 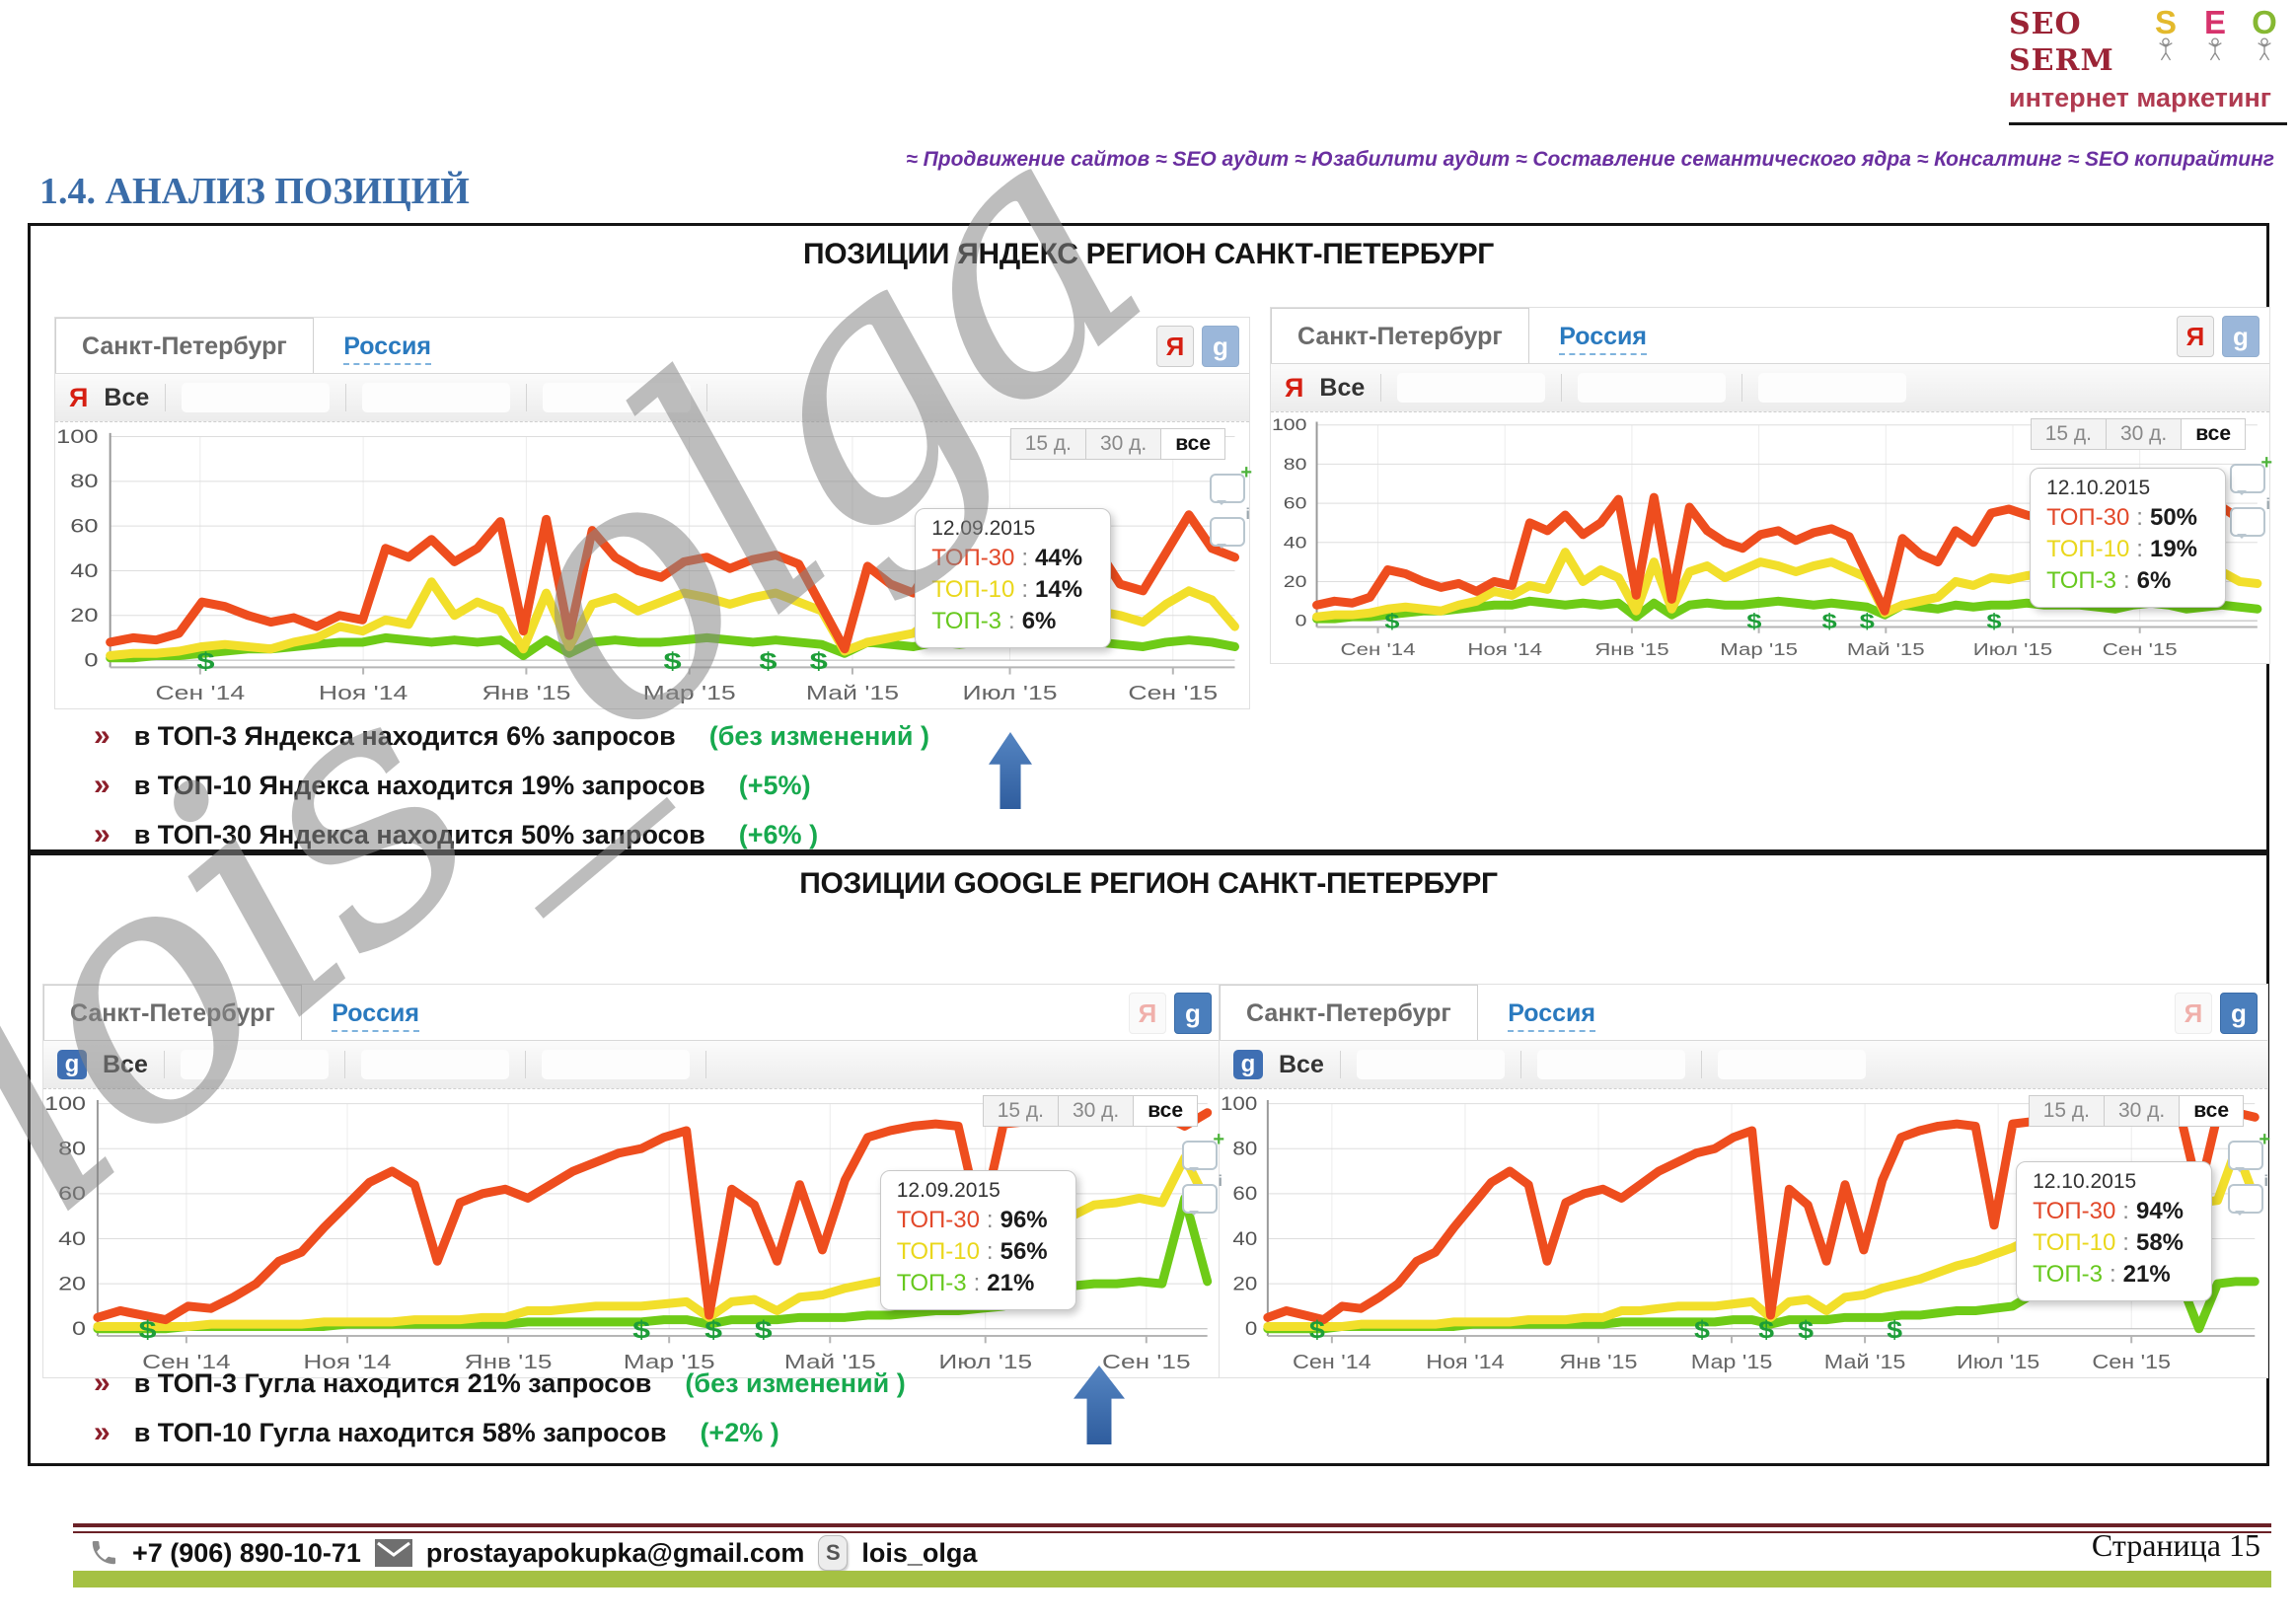 What do you see at coordinates (1024, 1251) in the screenshot?
I see `top10-value: 56%` at bounding box center [1024, 1251].